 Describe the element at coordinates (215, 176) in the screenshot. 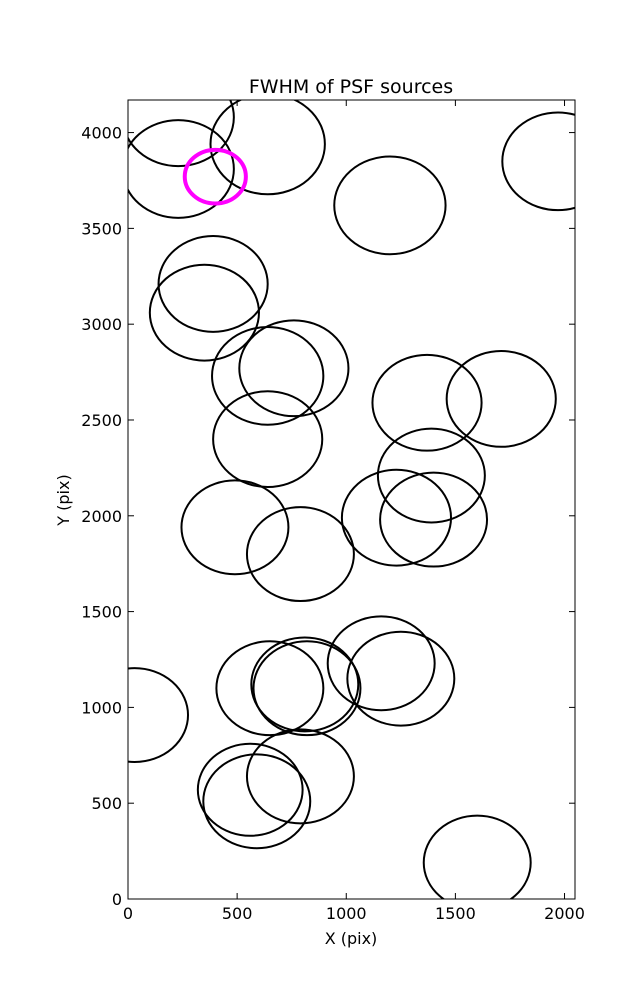

I see `highlighted-source-circle` at that location.